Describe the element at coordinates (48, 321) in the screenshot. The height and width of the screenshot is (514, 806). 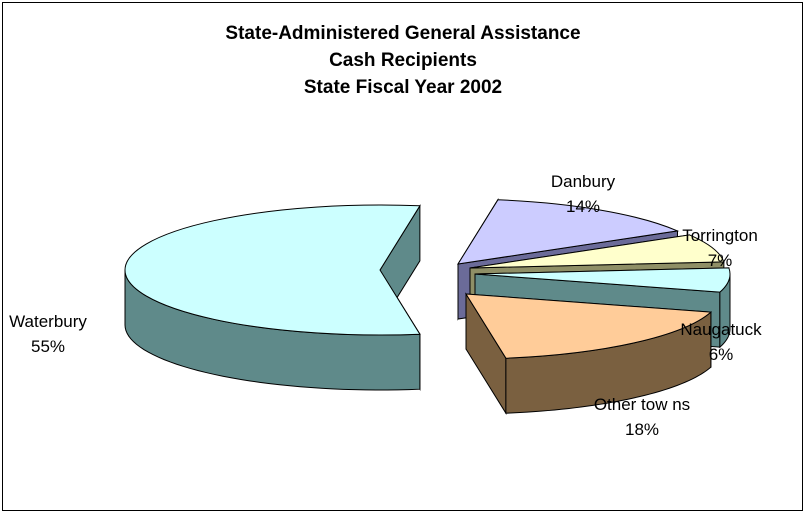
I see `slice-label-name: Waterbury` at that location.